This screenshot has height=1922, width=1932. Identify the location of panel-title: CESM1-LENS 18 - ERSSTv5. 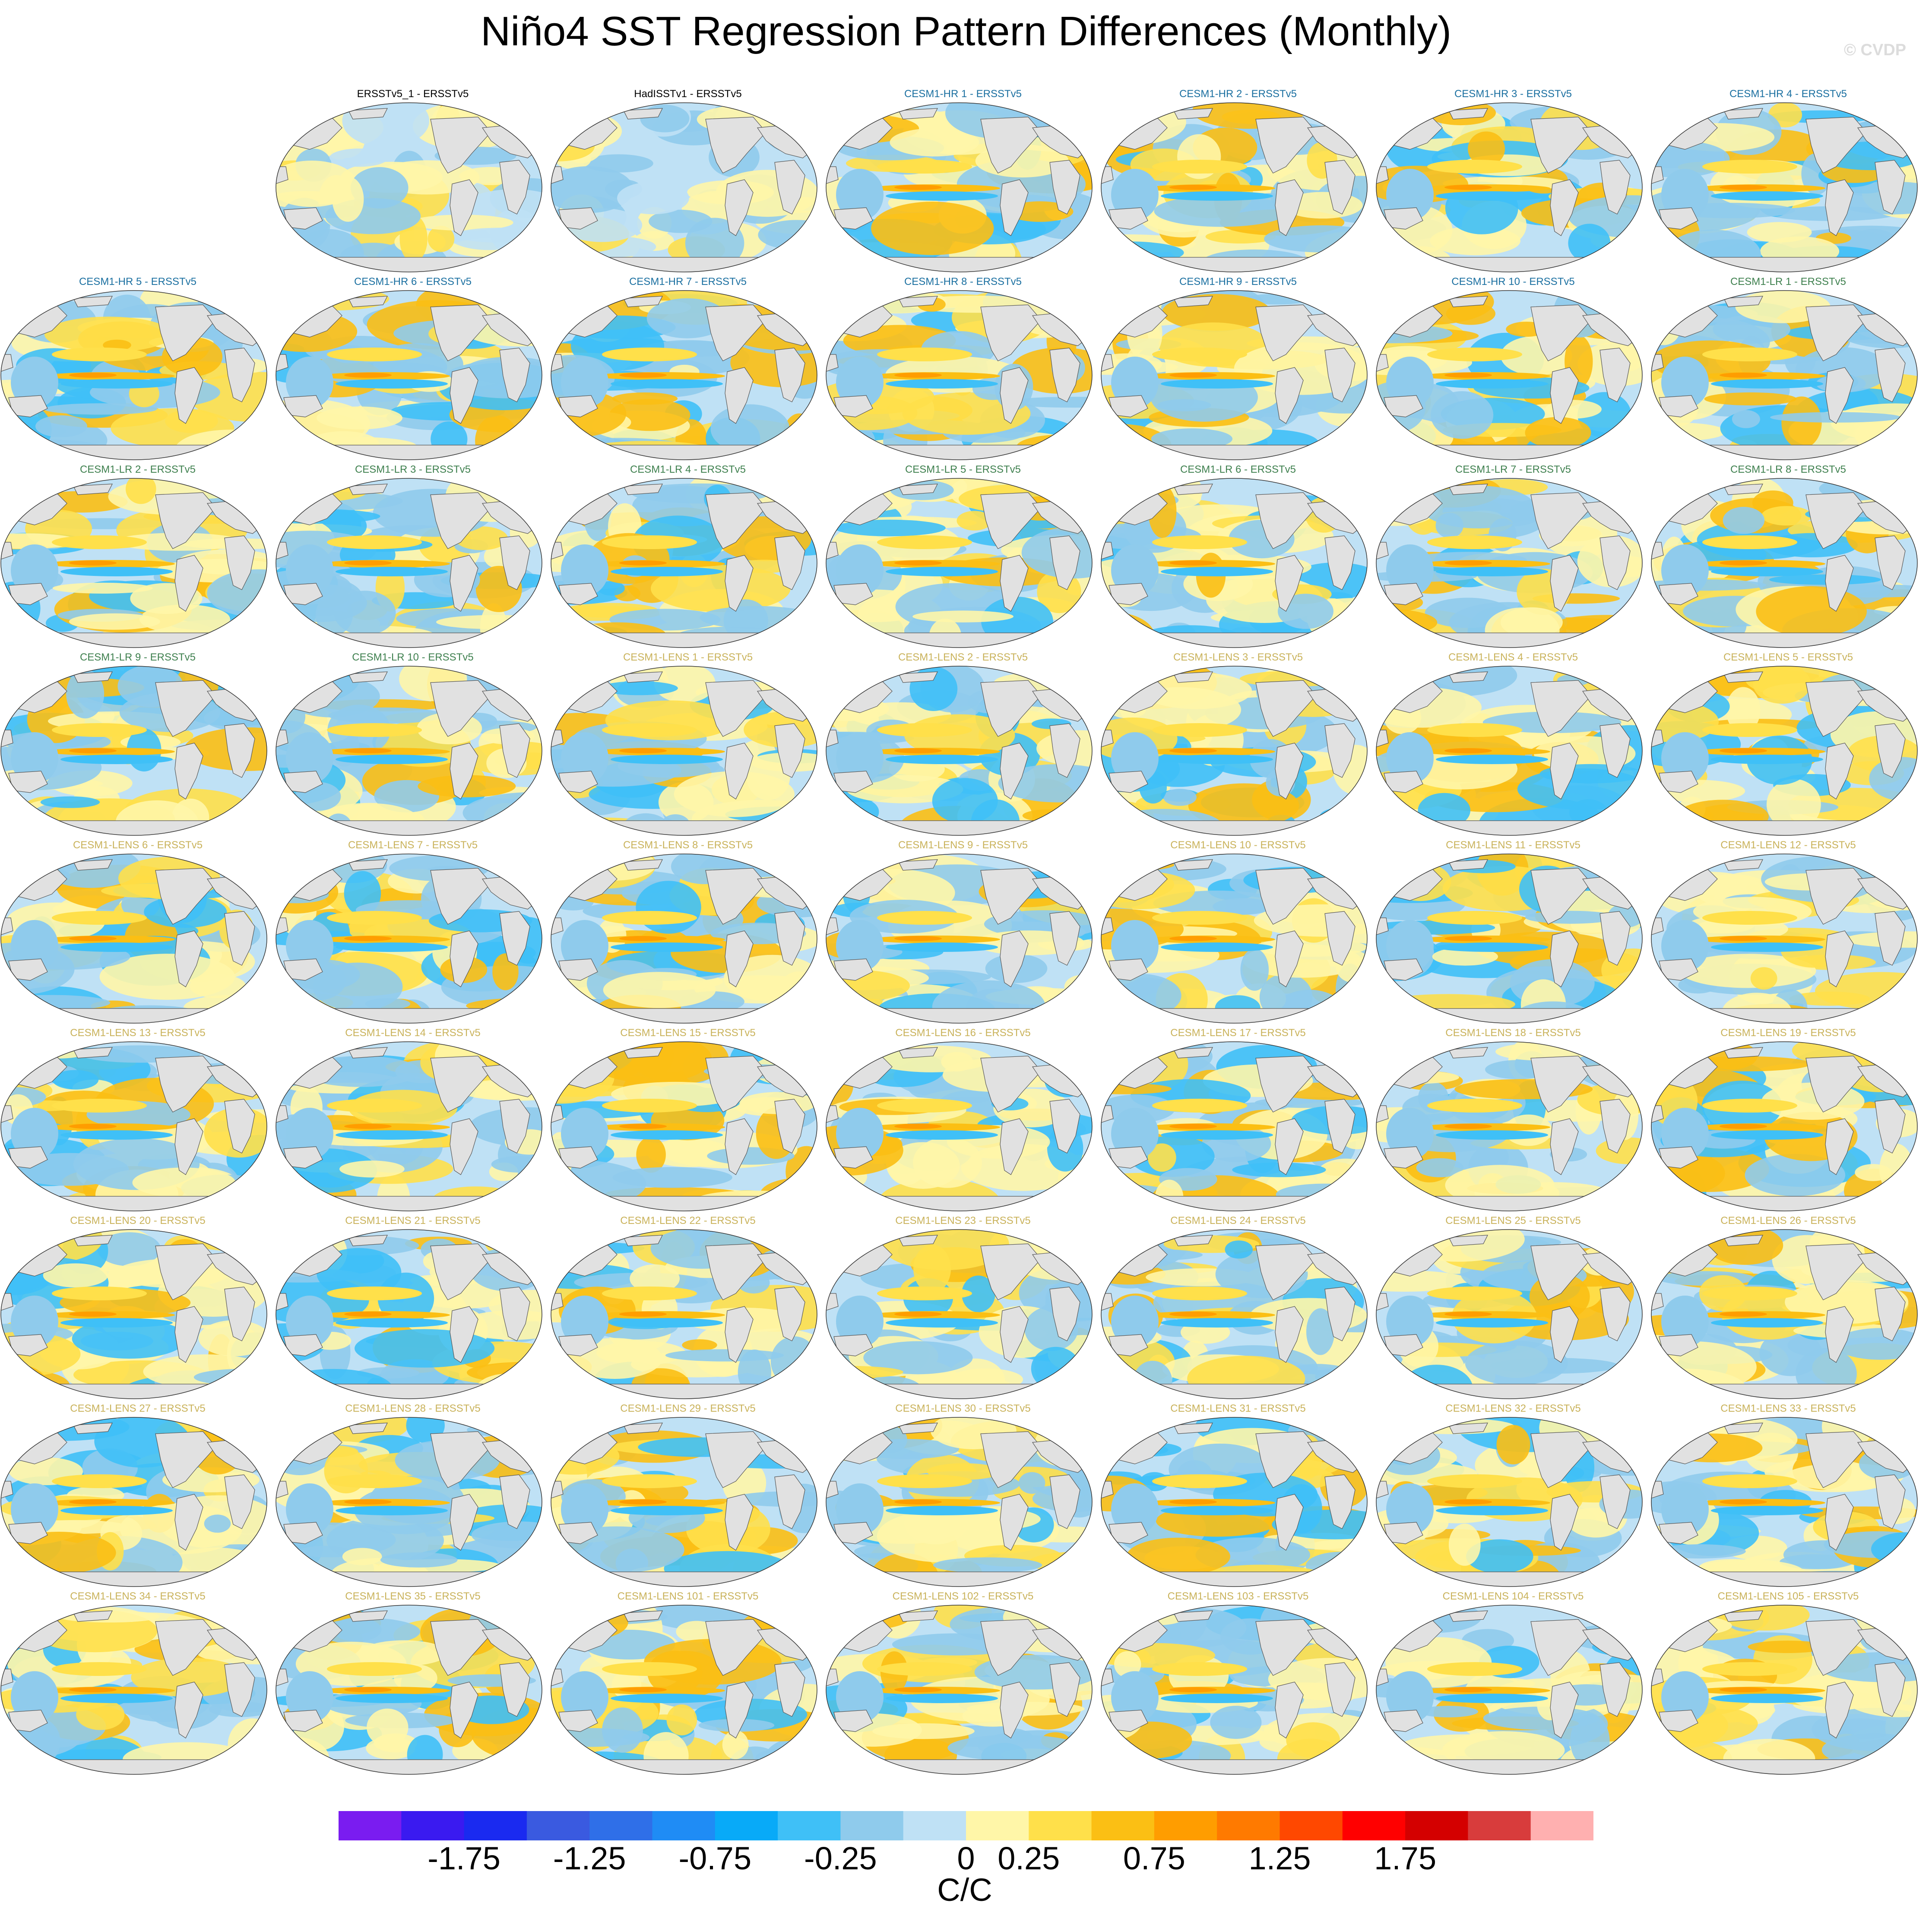
(1513, 1033).